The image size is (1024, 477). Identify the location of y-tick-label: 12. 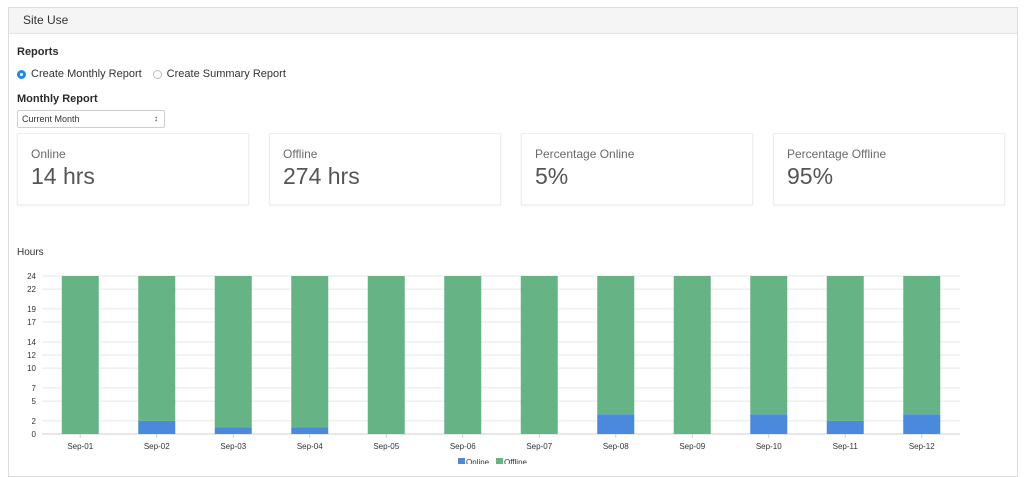
(31, 355).